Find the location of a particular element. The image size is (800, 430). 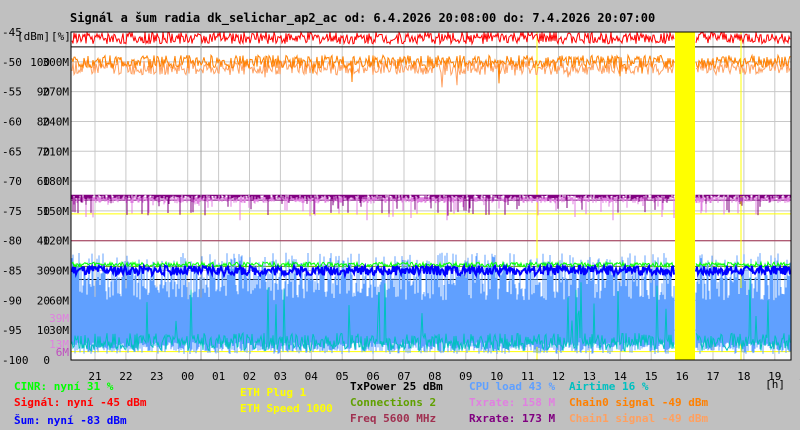

legend-signal: Signál: nyní -45 dBm is located at coordinates (80, 402).